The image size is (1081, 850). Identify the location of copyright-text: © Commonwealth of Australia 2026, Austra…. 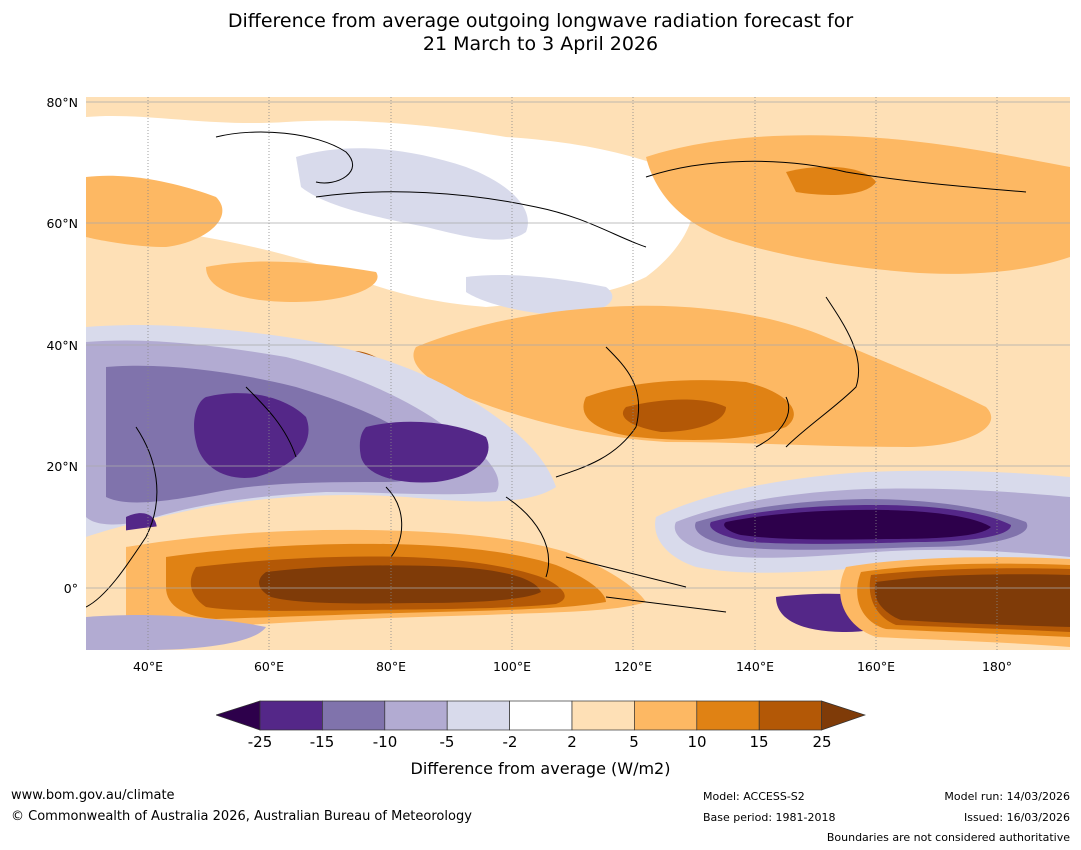
(241, 816).